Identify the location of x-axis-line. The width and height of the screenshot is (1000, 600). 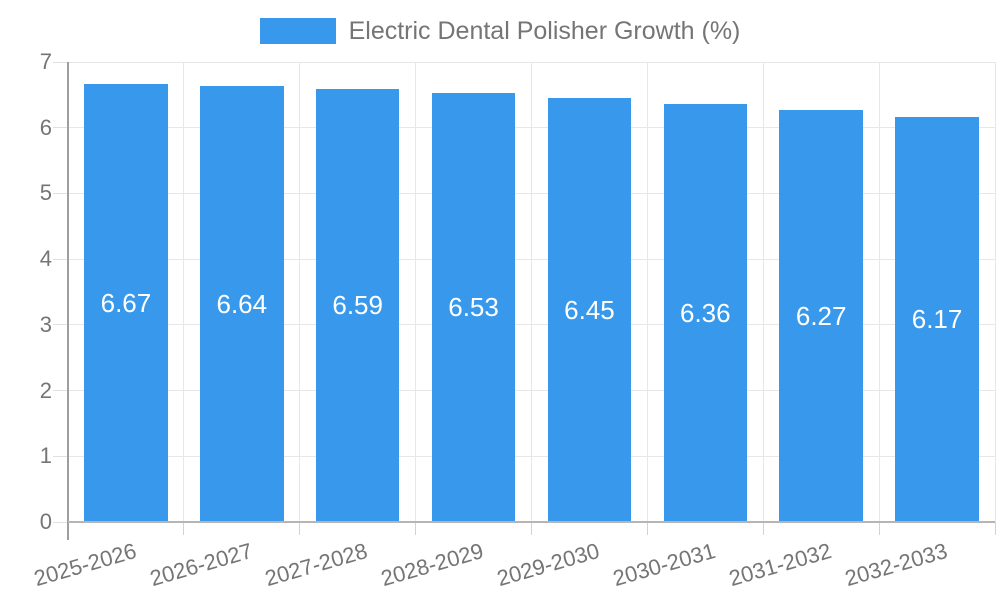
(531, 522).